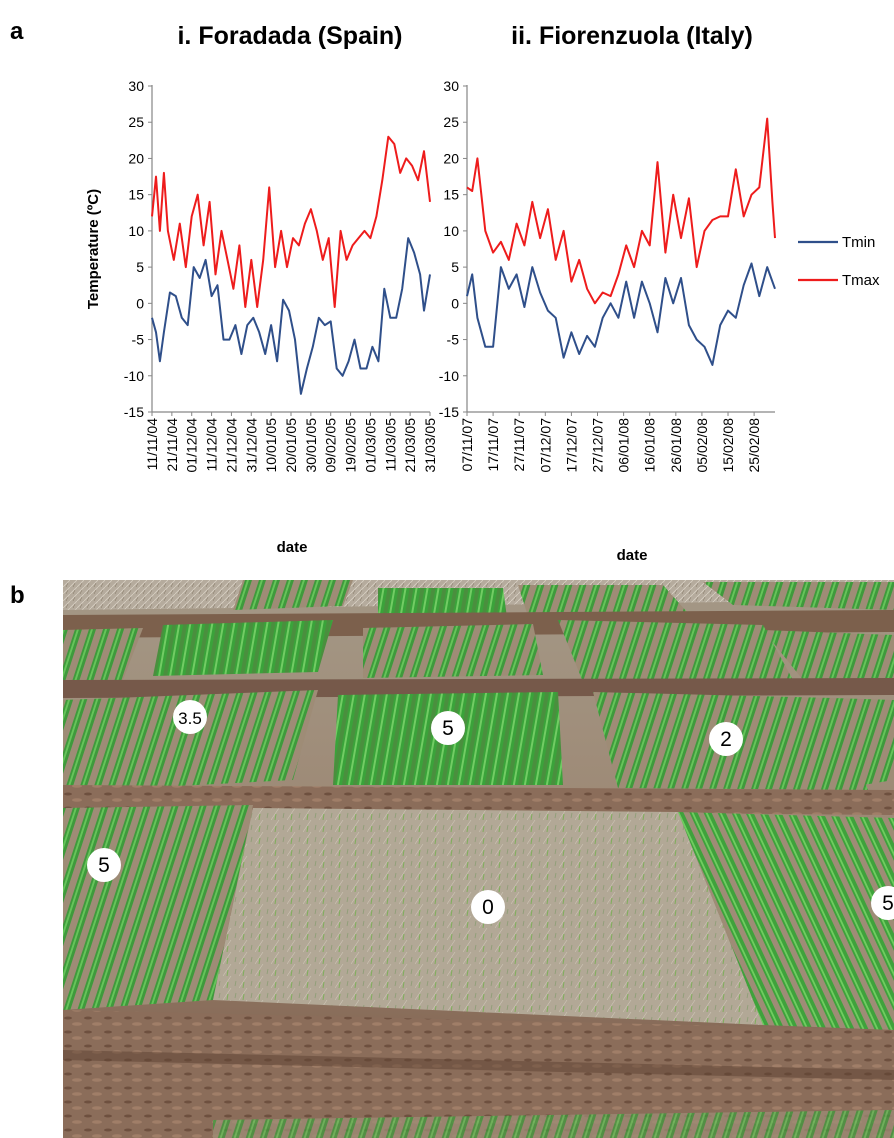 This screenshot has width=894, height=1138. What do you see at coordinates (650, 445) in the screenshot?
I see `x-tick-label: 16/01/08` at bounding box center [650, 445].